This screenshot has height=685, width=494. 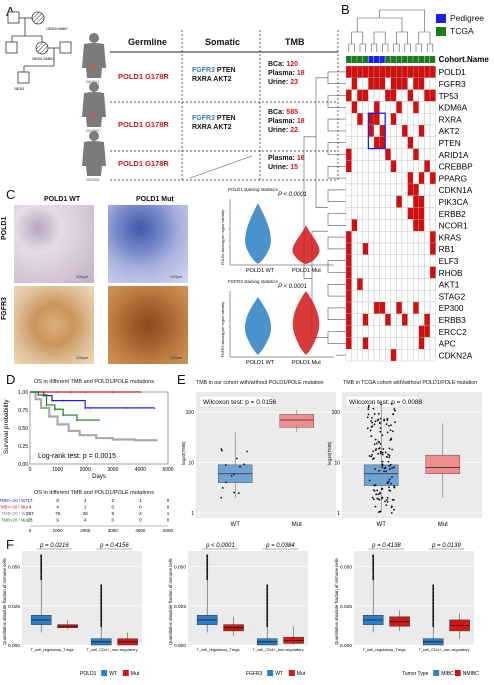 What do you see at coordinates (85, 500) in the screenshot?
I see `risk-count: 4` at bounding box center [85, 500].